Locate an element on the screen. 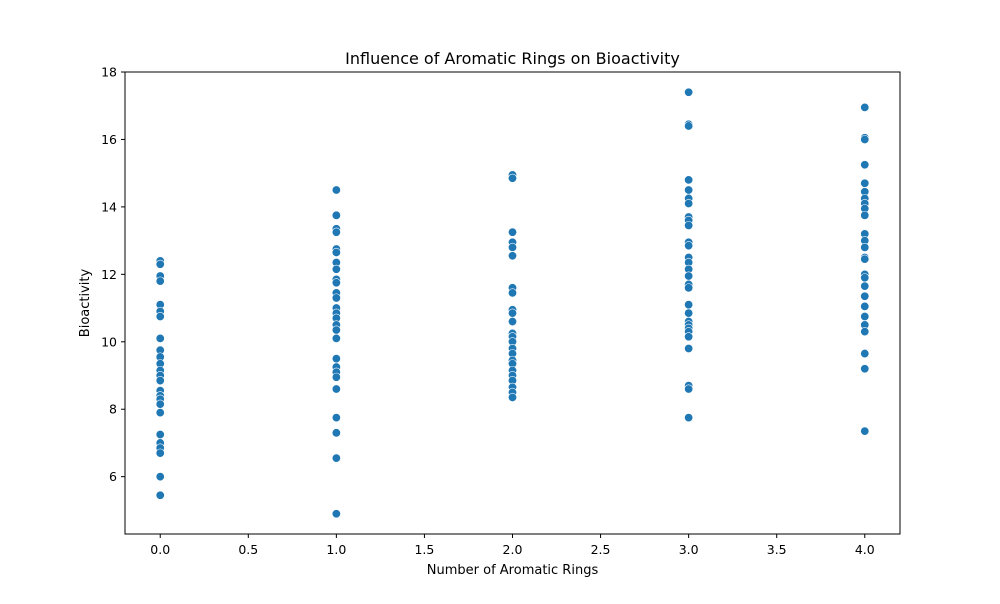 This screenshot has width=1000, height=604. x-tick-label: 4.0 is located at coordinates (865, 549).